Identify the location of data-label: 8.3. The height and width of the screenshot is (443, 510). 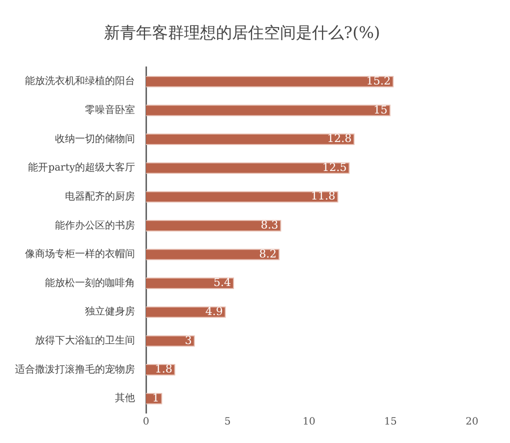
(269, 225).